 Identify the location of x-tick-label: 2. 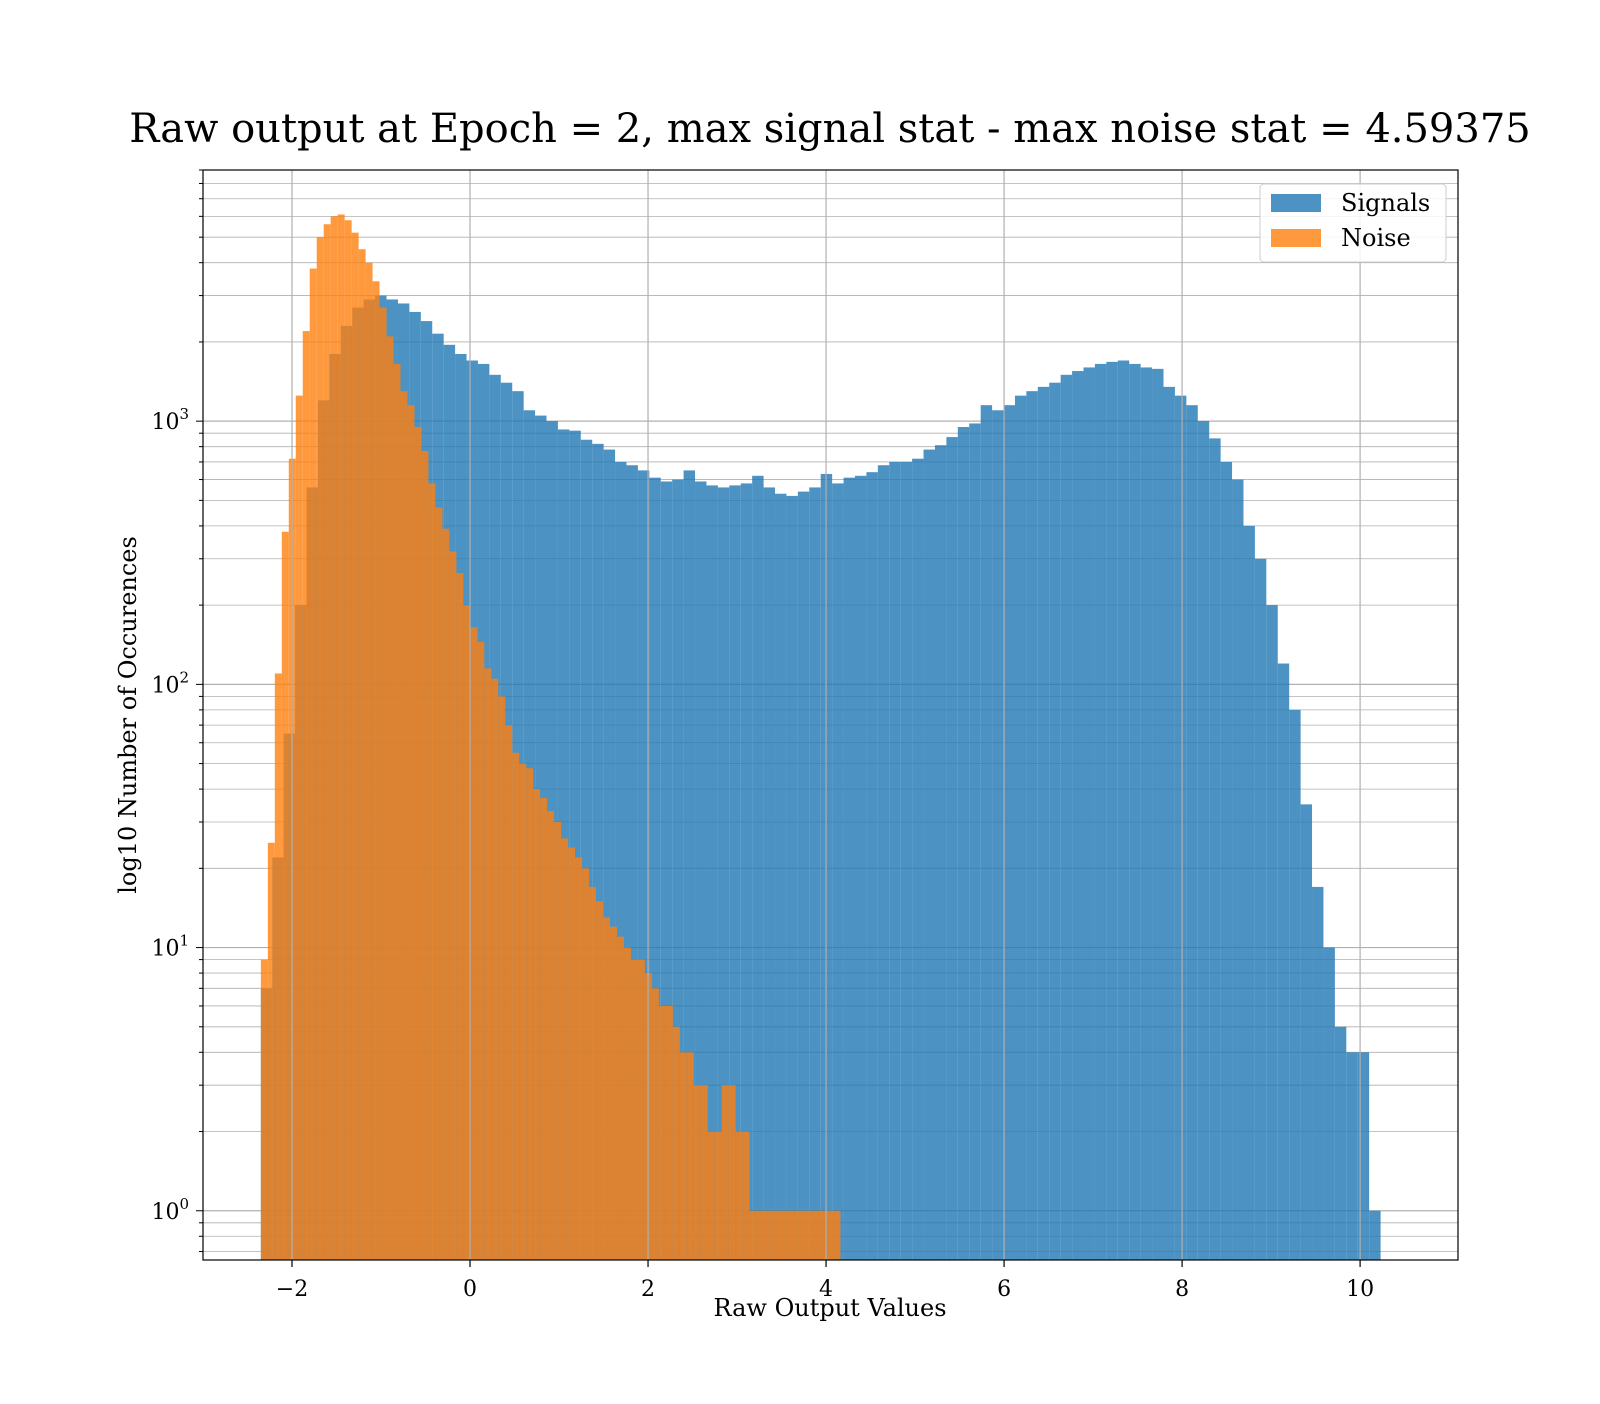
(648, 1289).